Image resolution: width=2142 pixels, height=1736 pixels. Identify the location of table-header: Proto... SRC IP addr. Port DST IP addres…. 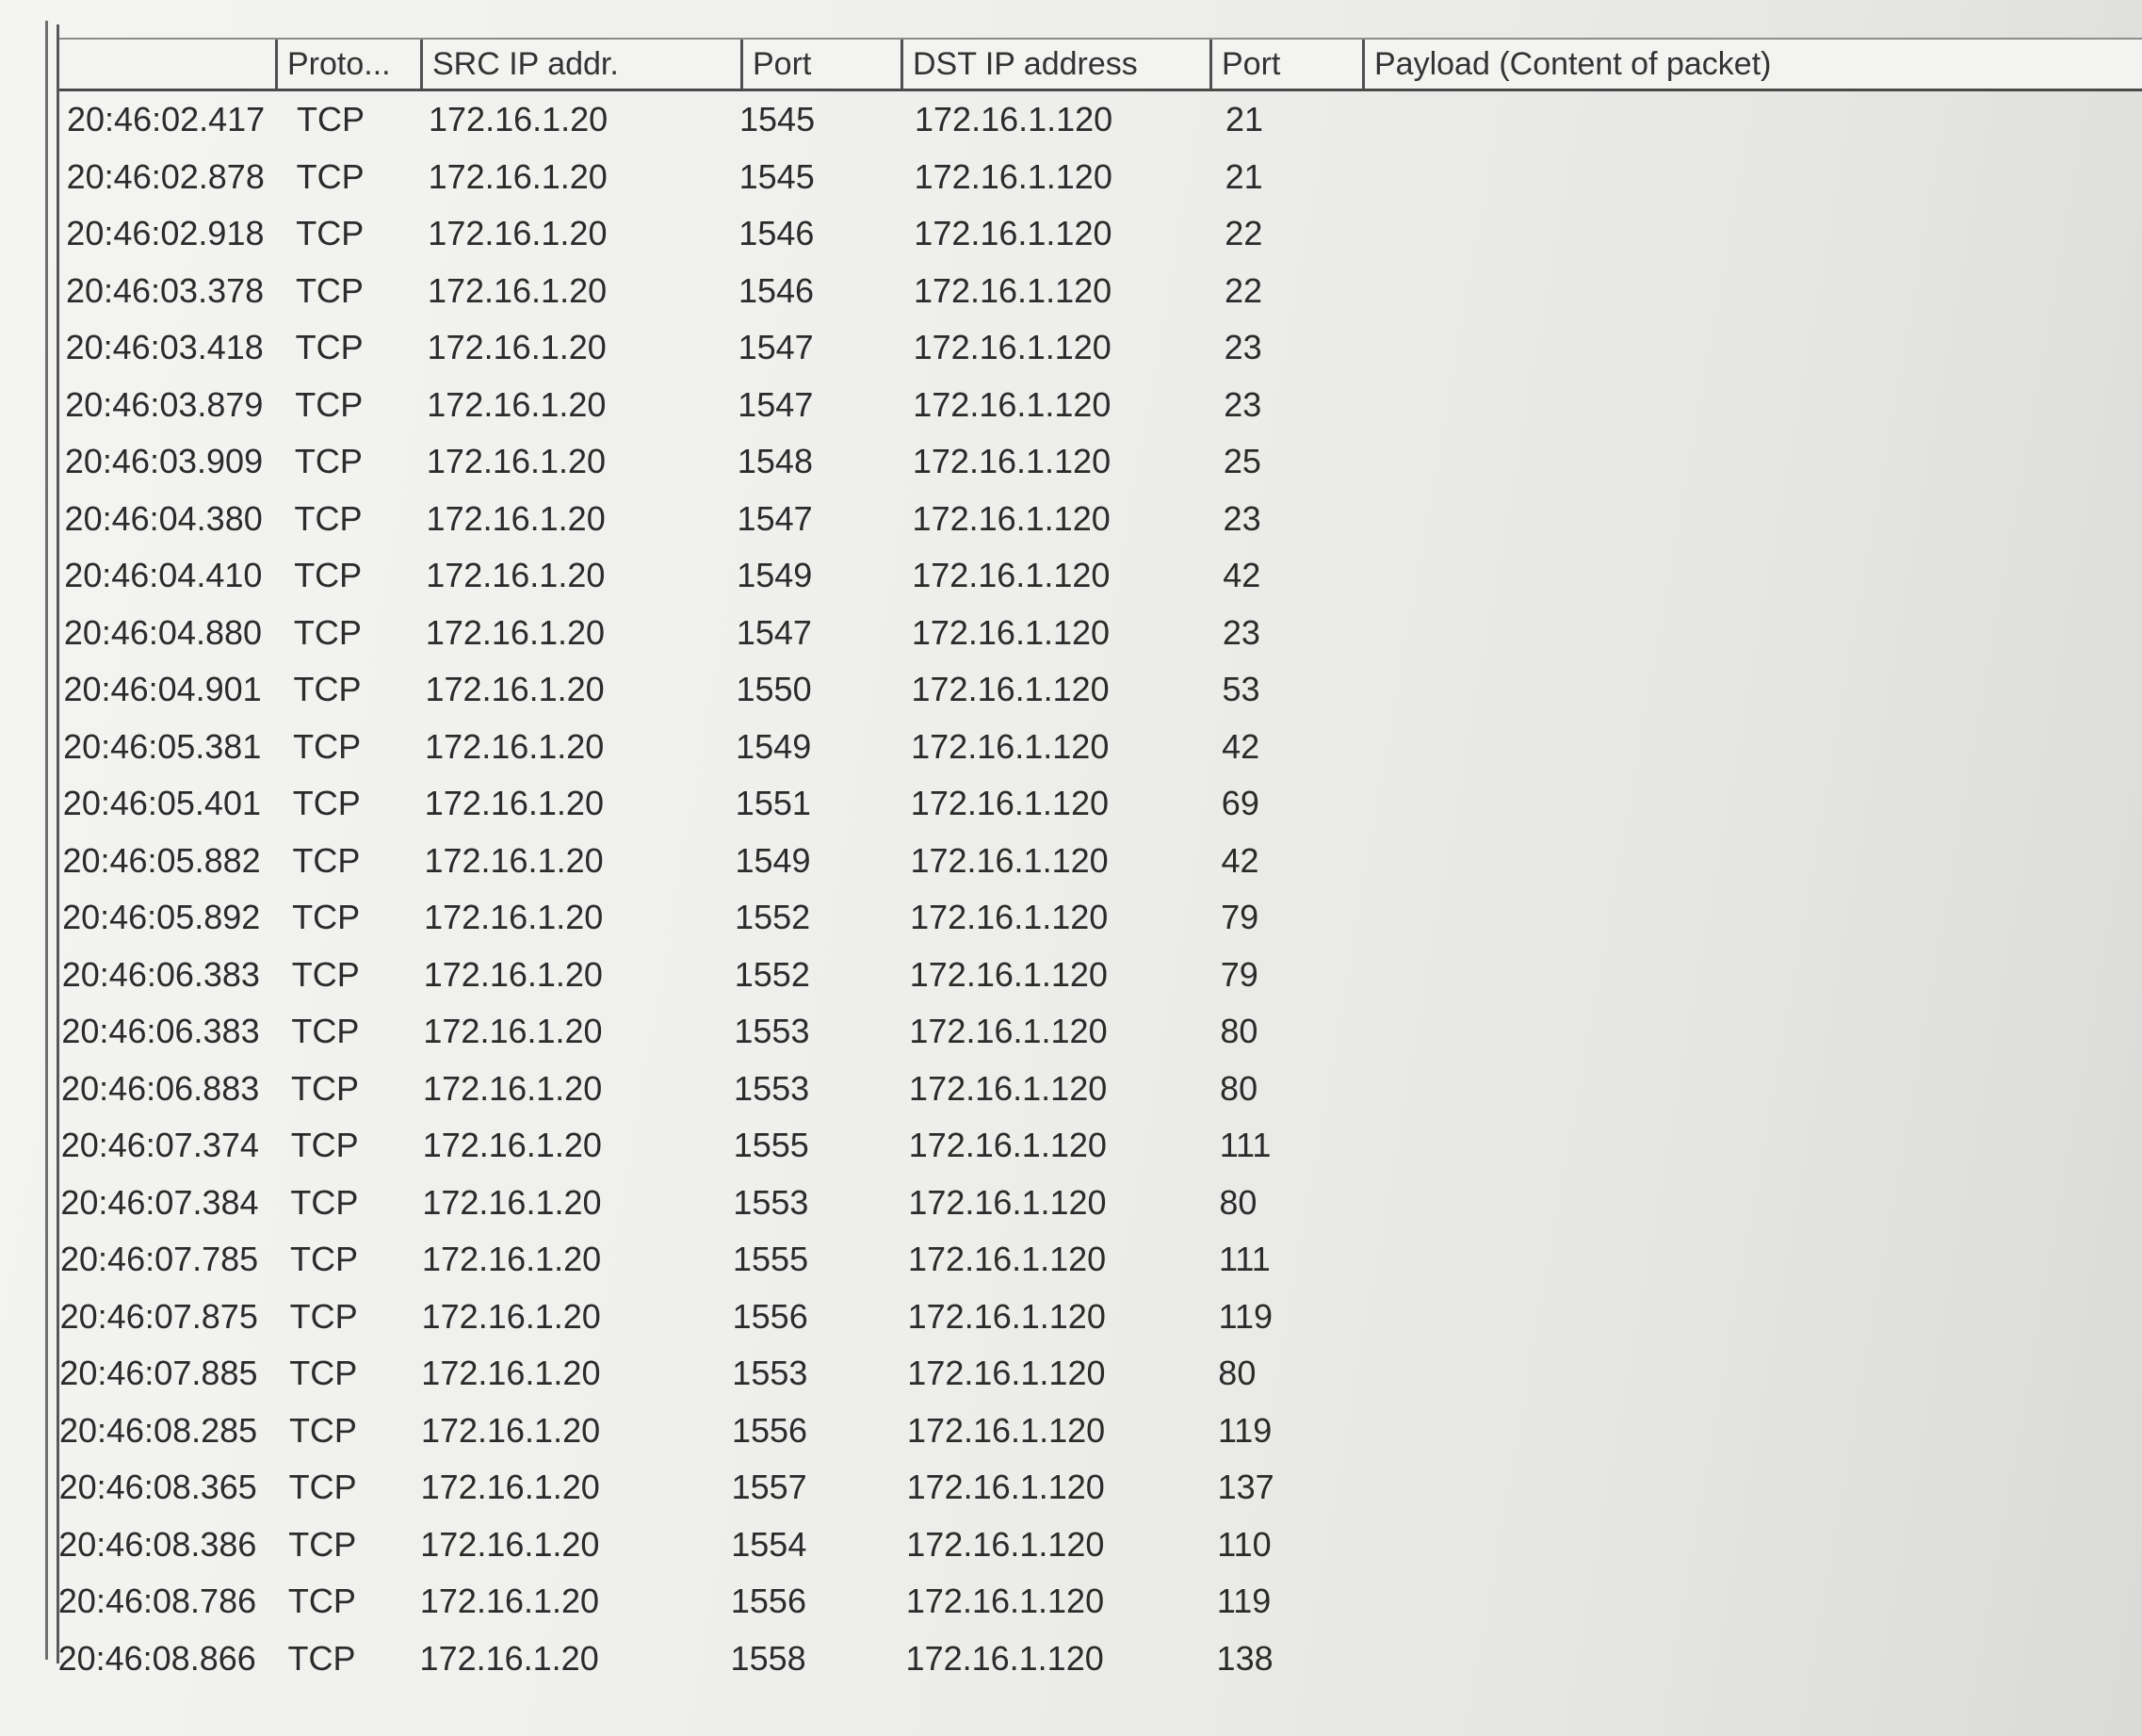
(1100, 64).